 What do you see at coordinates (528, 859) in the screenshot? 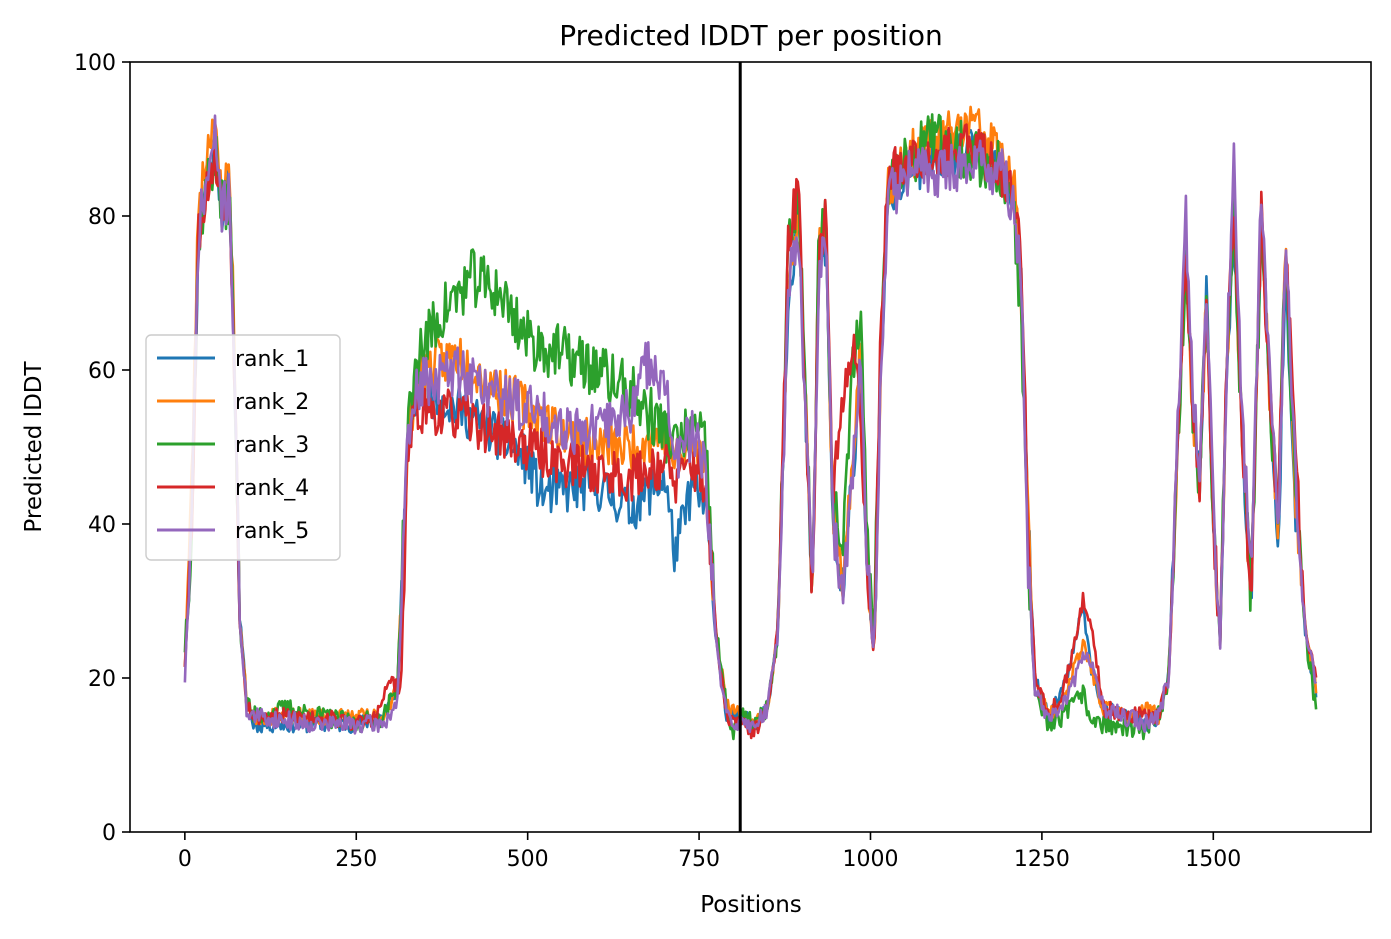
I see `x-tick-label: 500` at bounding box center [528, 859].